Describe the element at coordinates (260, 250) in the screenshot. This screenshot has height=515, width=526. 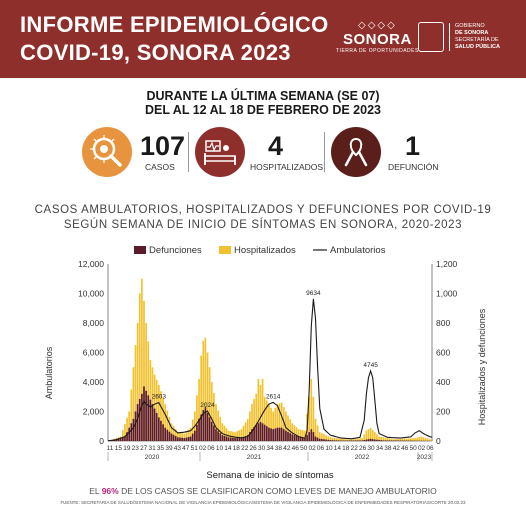
I see `chart-legend: Defunciones Hospitalizados Ambulatorios` at that location.